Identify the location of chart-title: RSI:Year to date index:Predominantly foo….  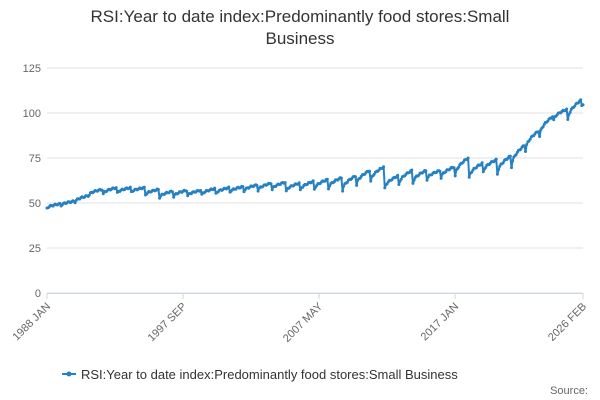
(300, 28).